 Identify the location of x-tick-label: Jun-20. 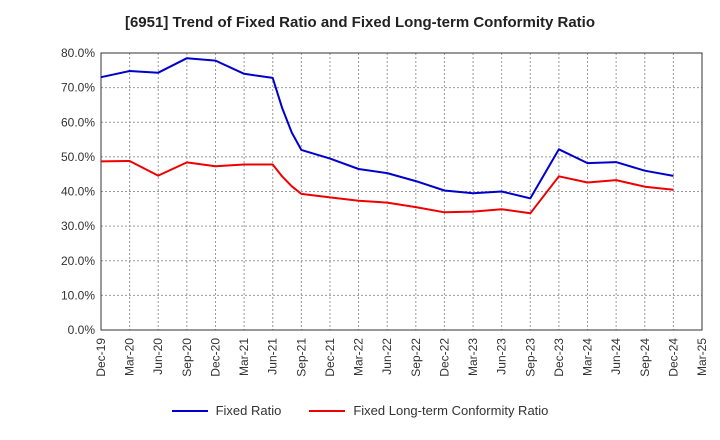
(158, 356).